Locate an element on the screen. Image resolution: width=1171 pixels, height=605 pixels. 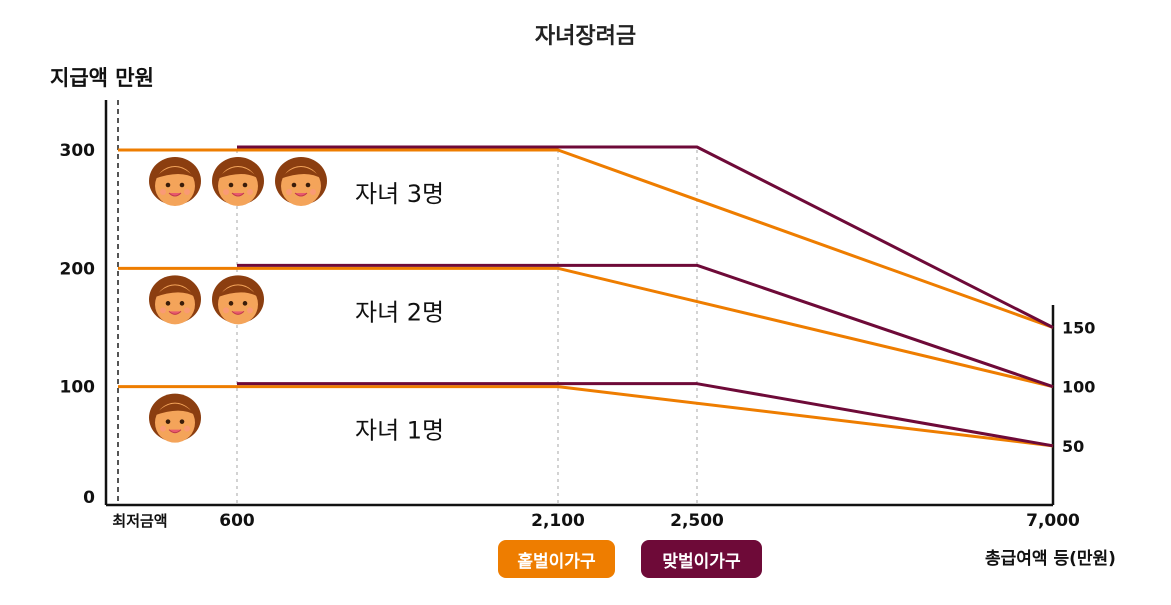
group-label: 자녀 3명 is located at coordinates (399, 194).